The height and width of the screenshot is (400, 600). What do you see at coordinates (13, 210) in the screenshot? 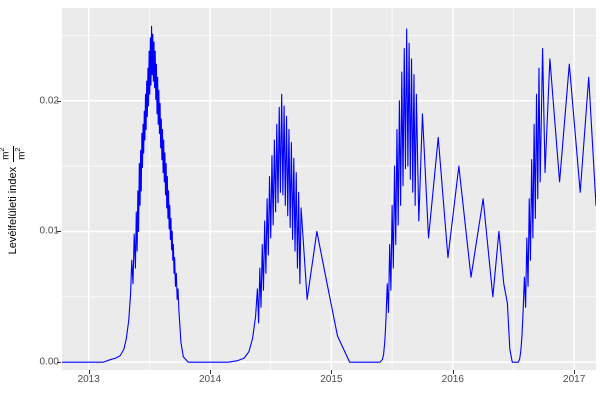
I see `y-axis-title-text: Levélfelületi index` at bounding box center [13, 210].